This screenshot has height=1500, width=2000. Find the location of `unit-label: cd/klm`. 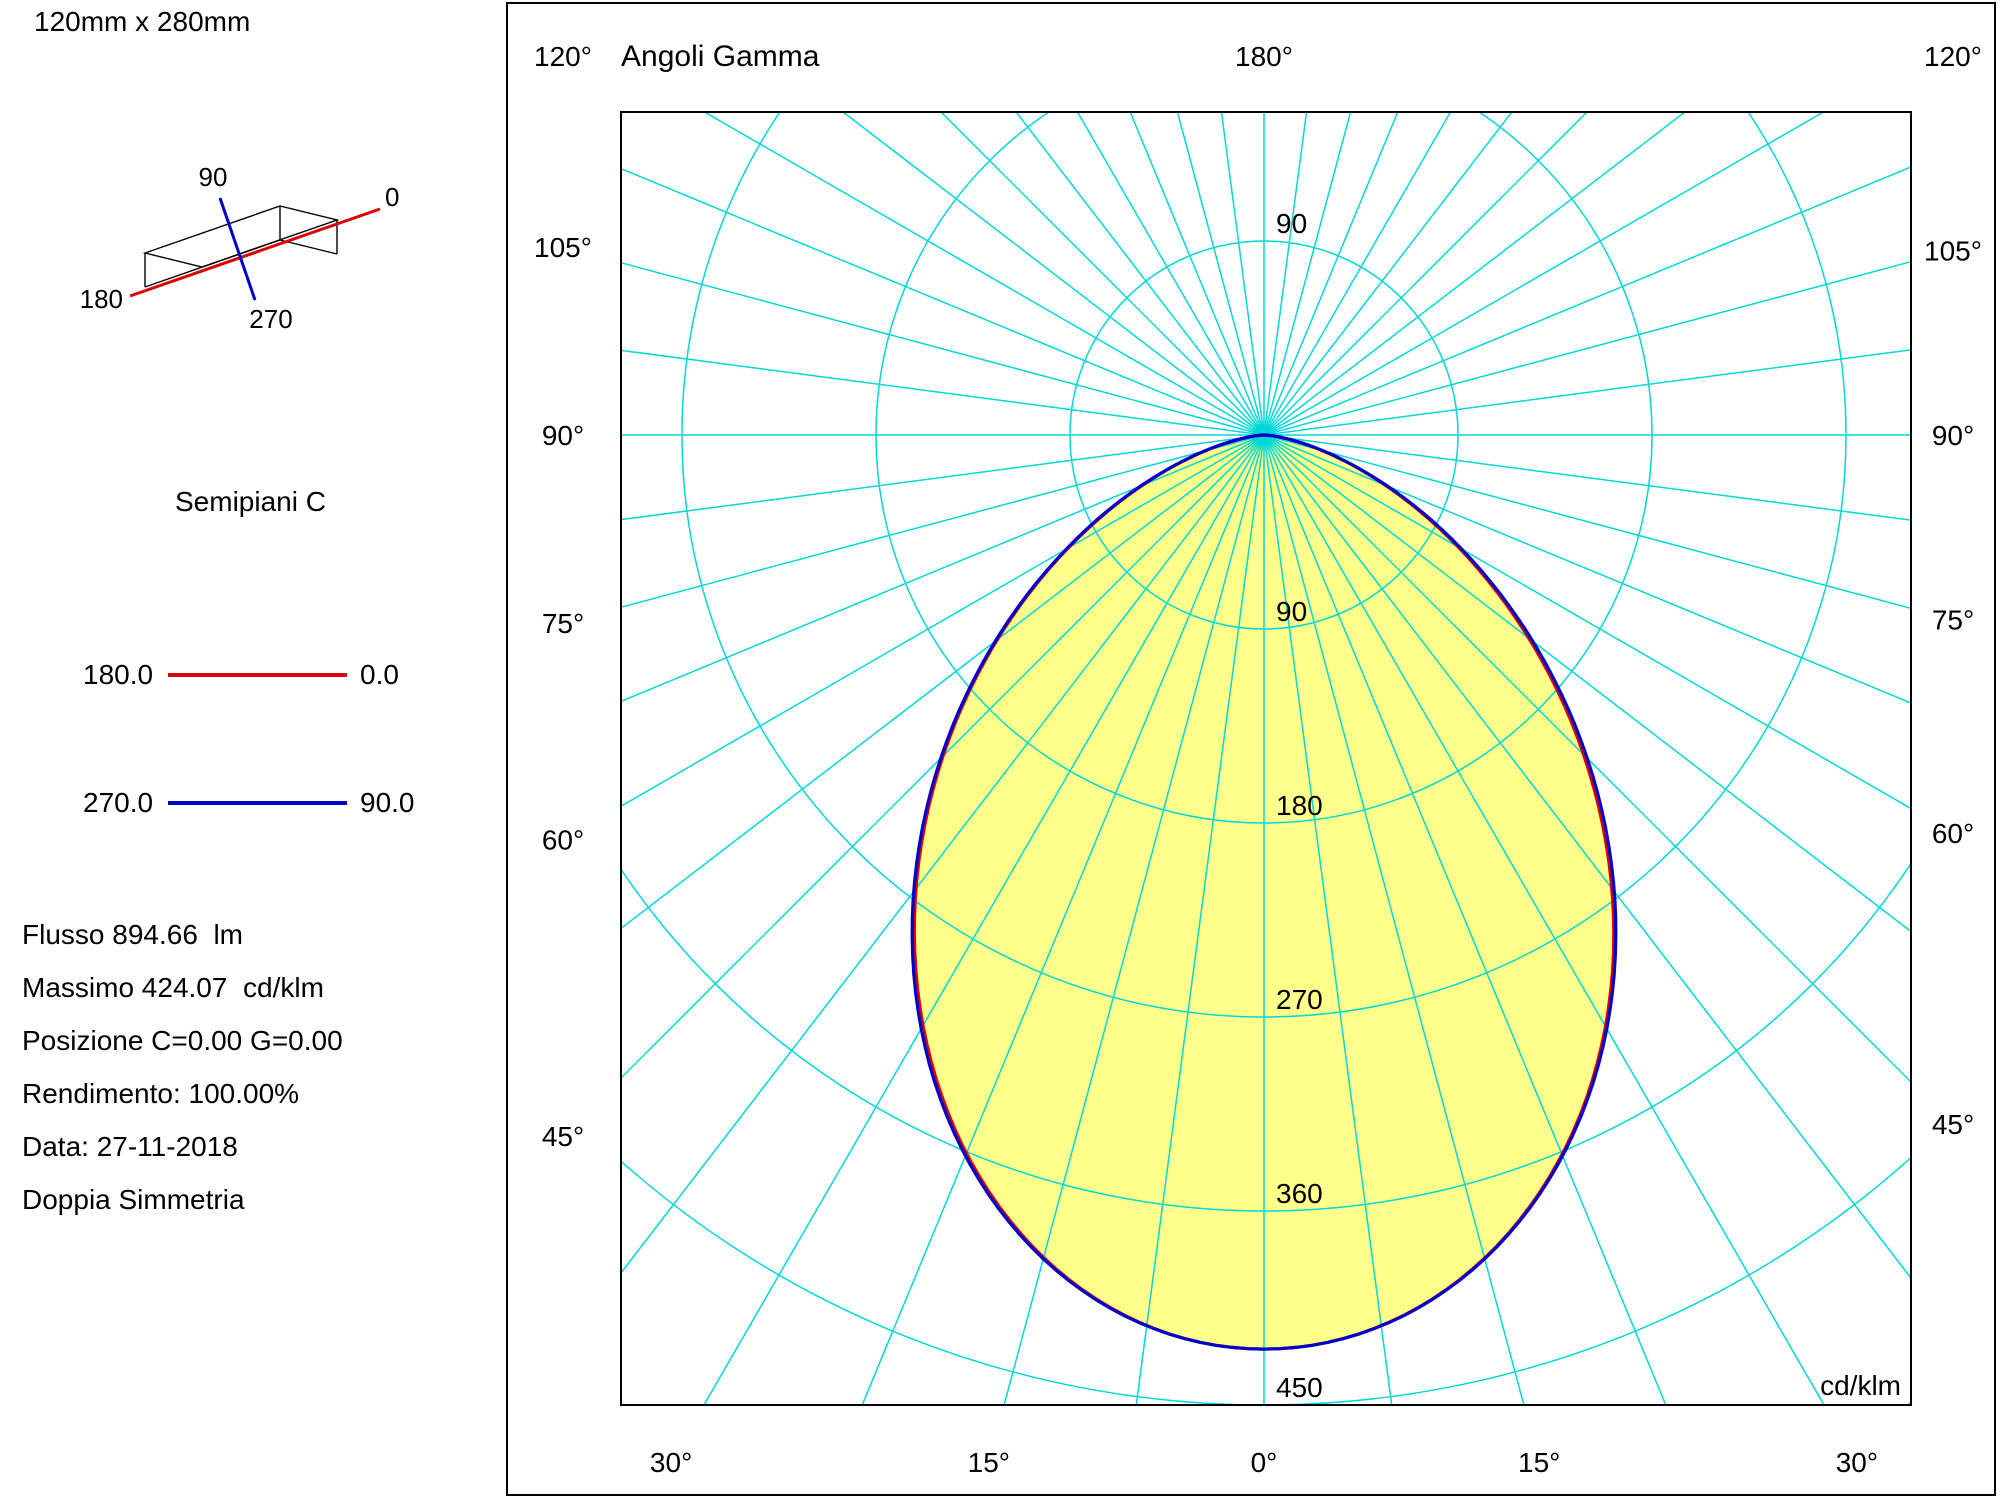

unit-label: cd/klm is located at coordinates (1860, 1385).